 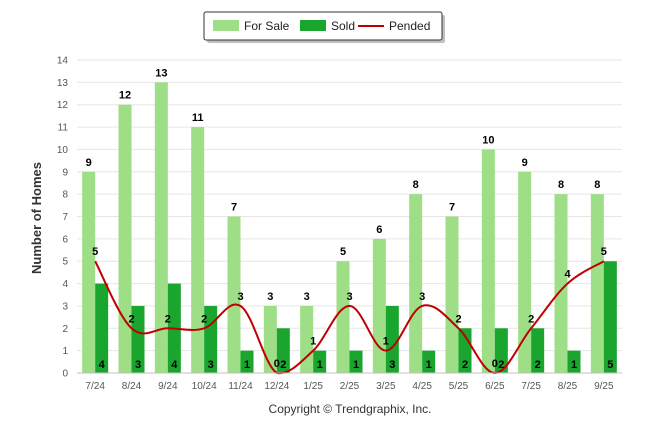 What do you see at coordinates (392, 365) in the screenshot?
I see `label-sold-3/25: 3` at bounding box center [392, 365].